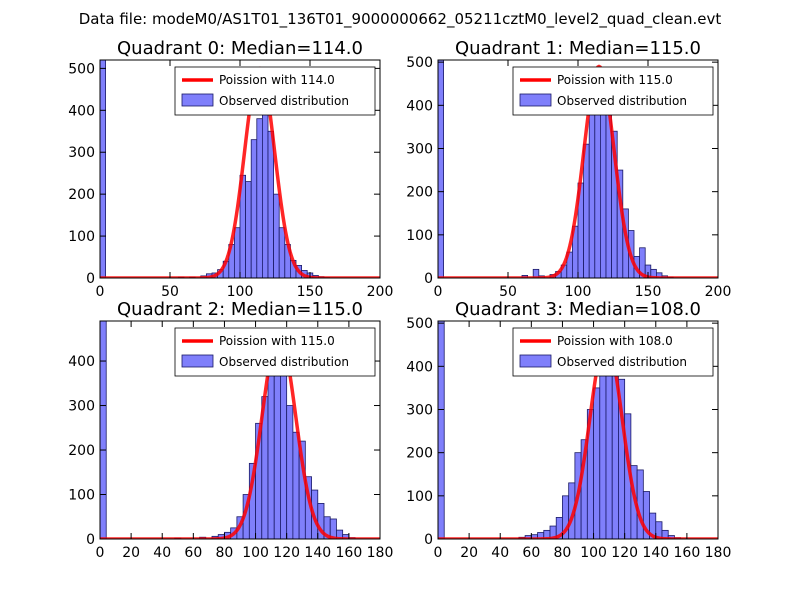  What do you see at coordinates (170, 292) in the screenshot?
I see `quadrant-0-xtick-label: 50` at bounding box center [170, 292].